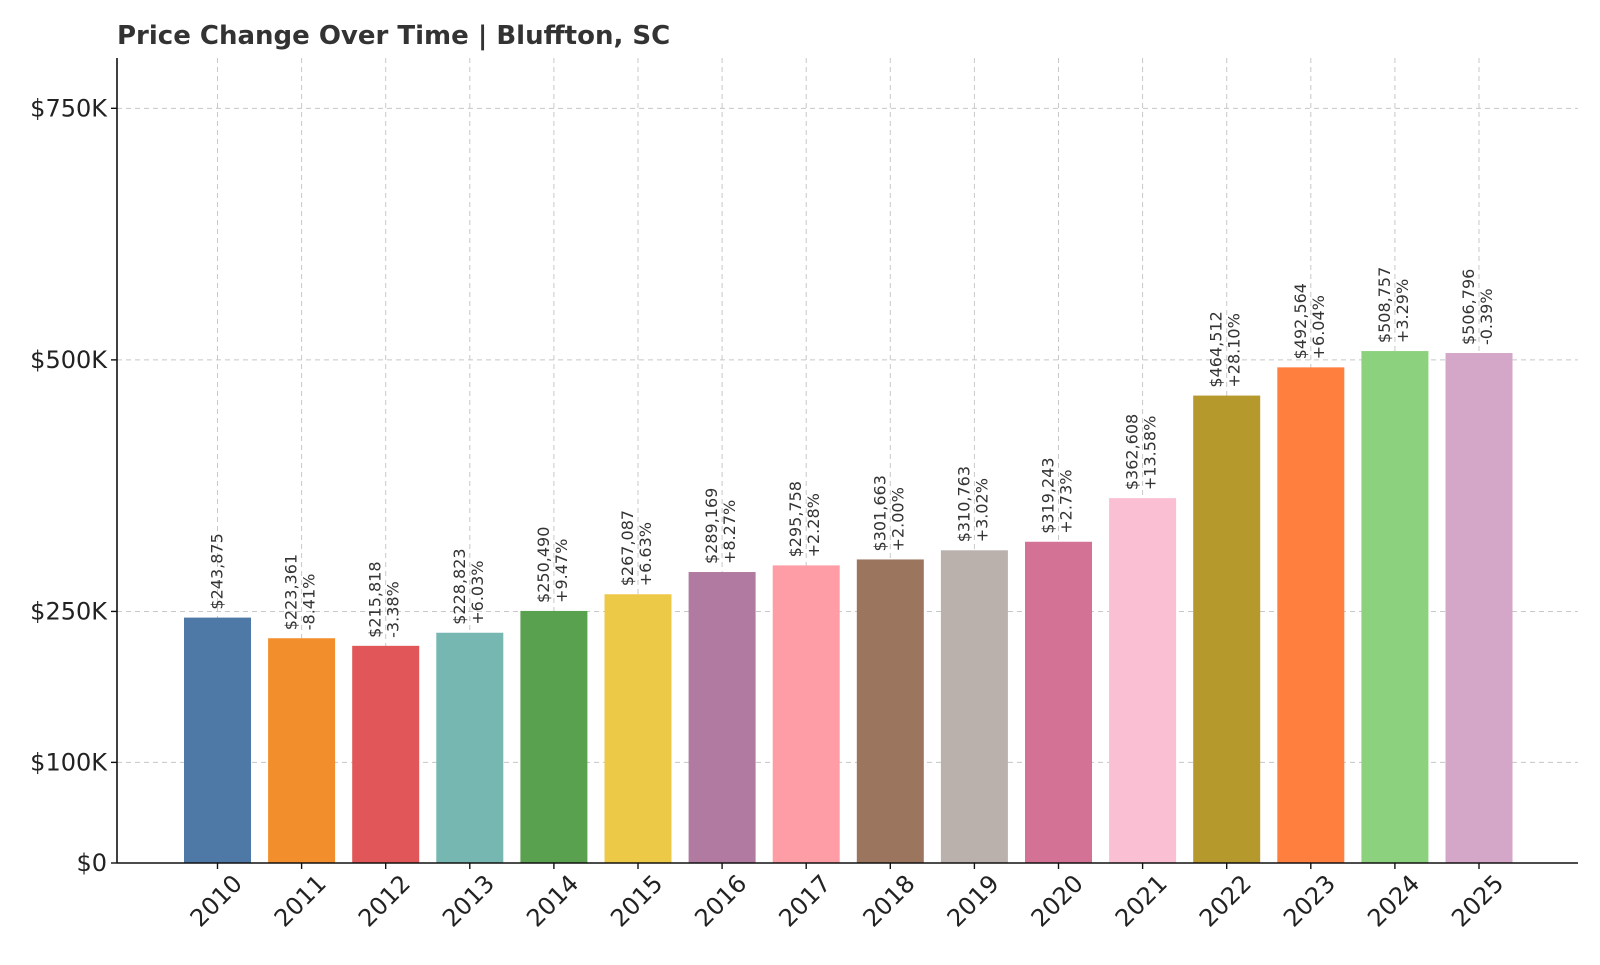  Describe the element at coordinates (69, 360) in the screenshot. I see `y-tick-label: $500K` at that location.